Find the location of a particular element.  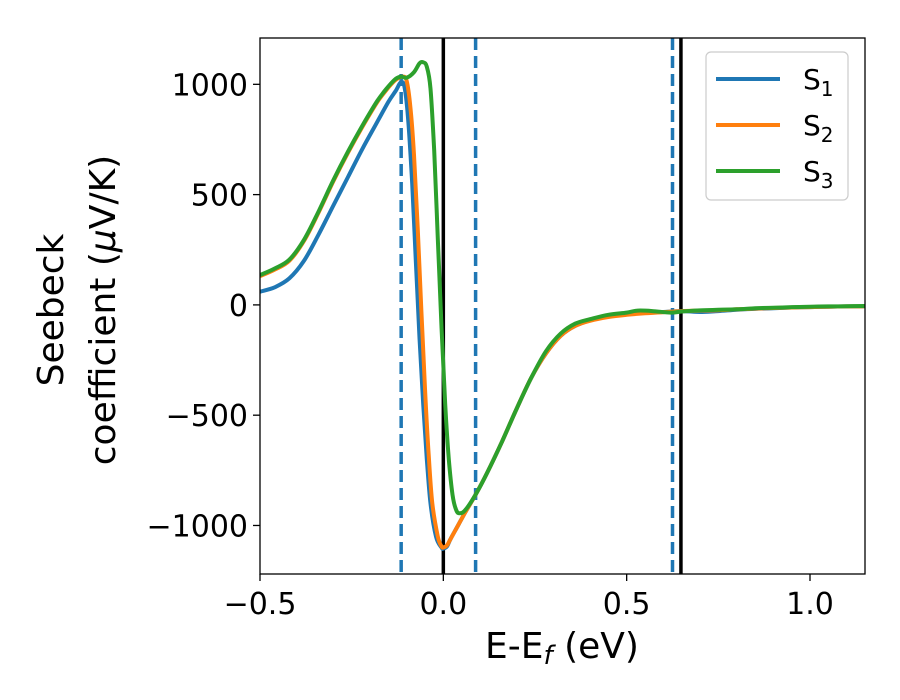

legend-label-s2: S2 is located at coordinates (818, 128).